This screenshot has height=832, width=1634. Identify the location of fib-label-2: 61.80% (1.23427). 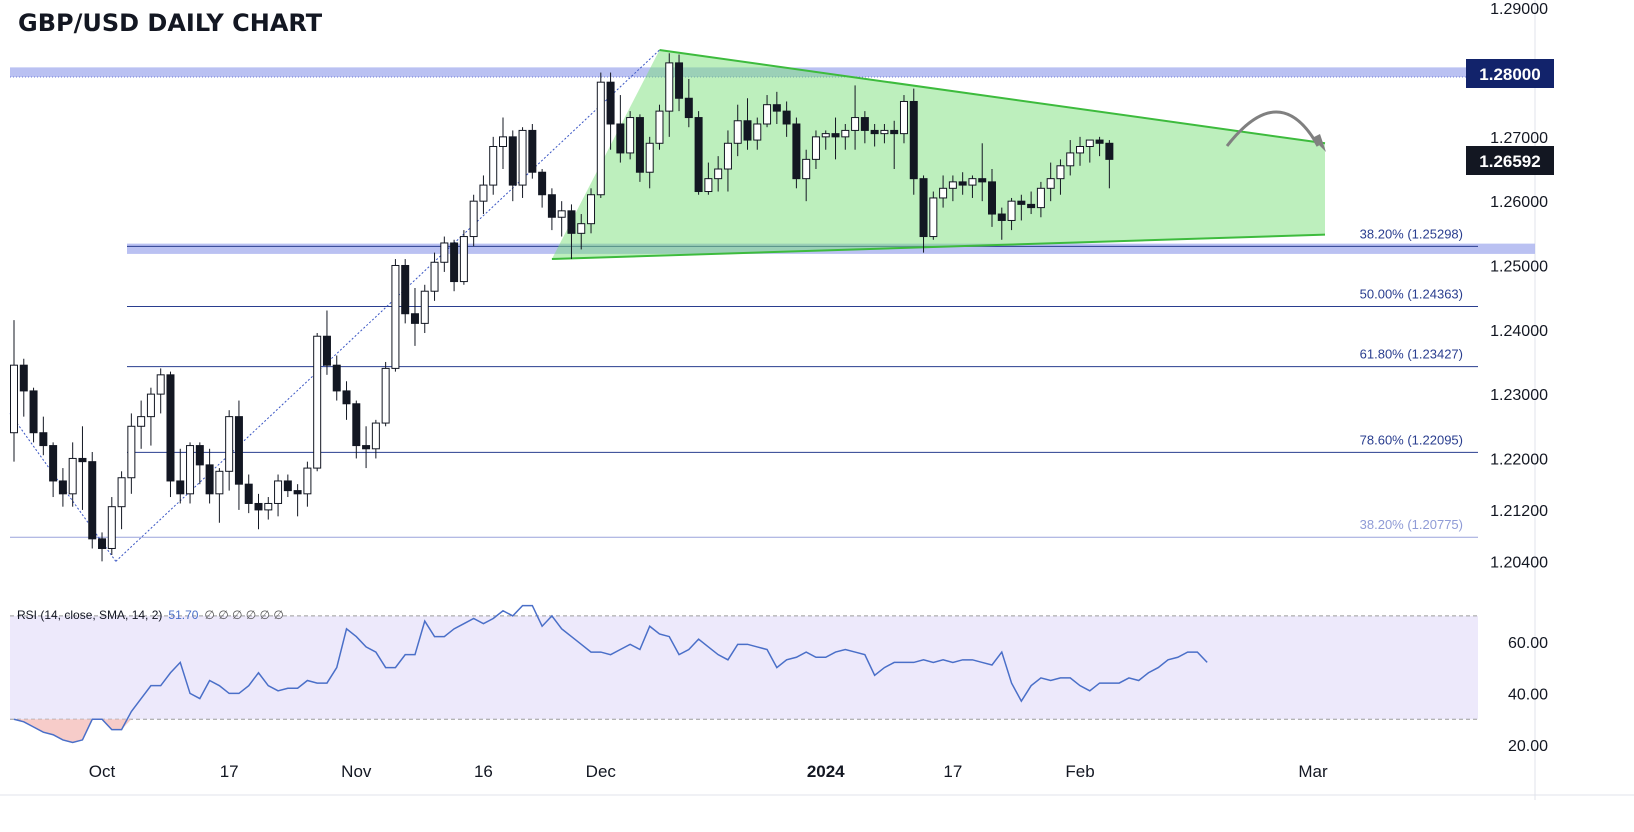
(1411, 354).